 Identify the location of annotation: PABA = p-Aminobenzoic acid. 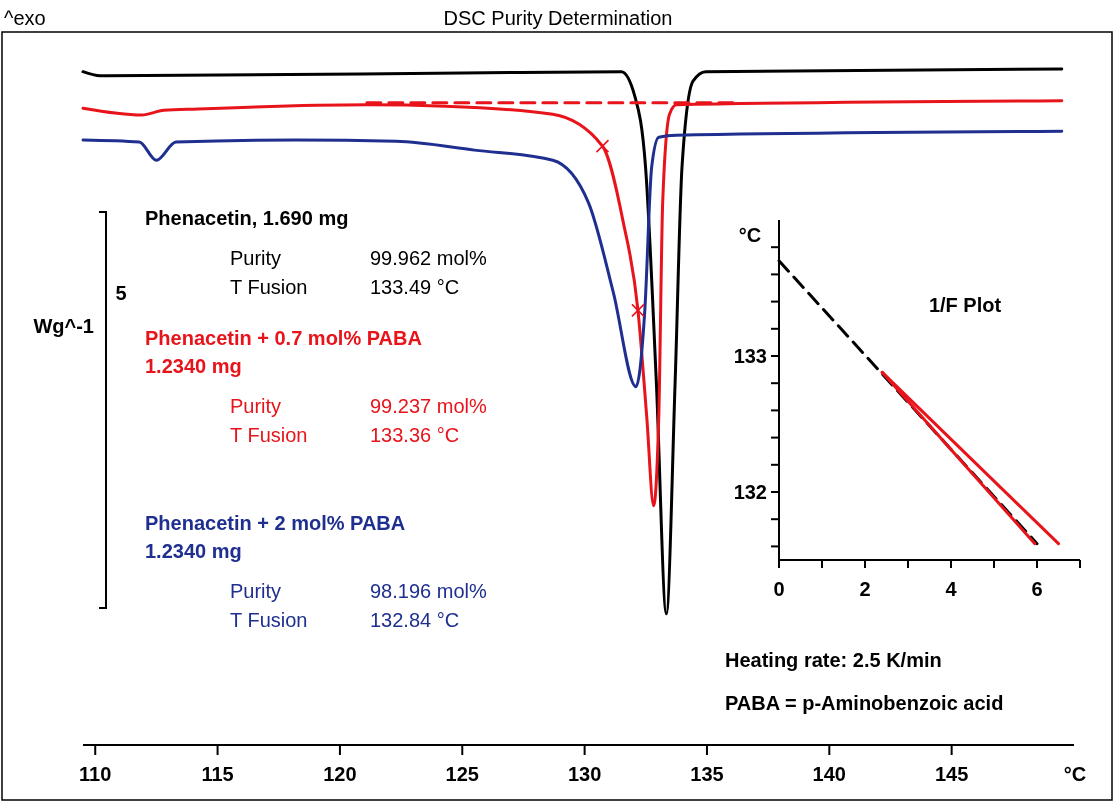
(864, 703).